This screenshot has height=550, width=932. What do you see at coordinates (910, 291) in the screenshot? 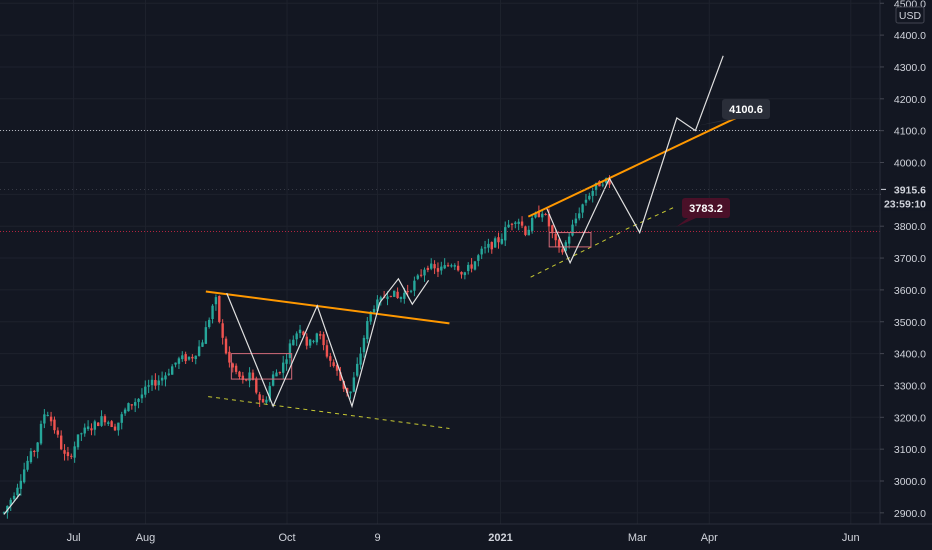
I see `y-tick-label: 3600.0` at bounding box center [910, 291].